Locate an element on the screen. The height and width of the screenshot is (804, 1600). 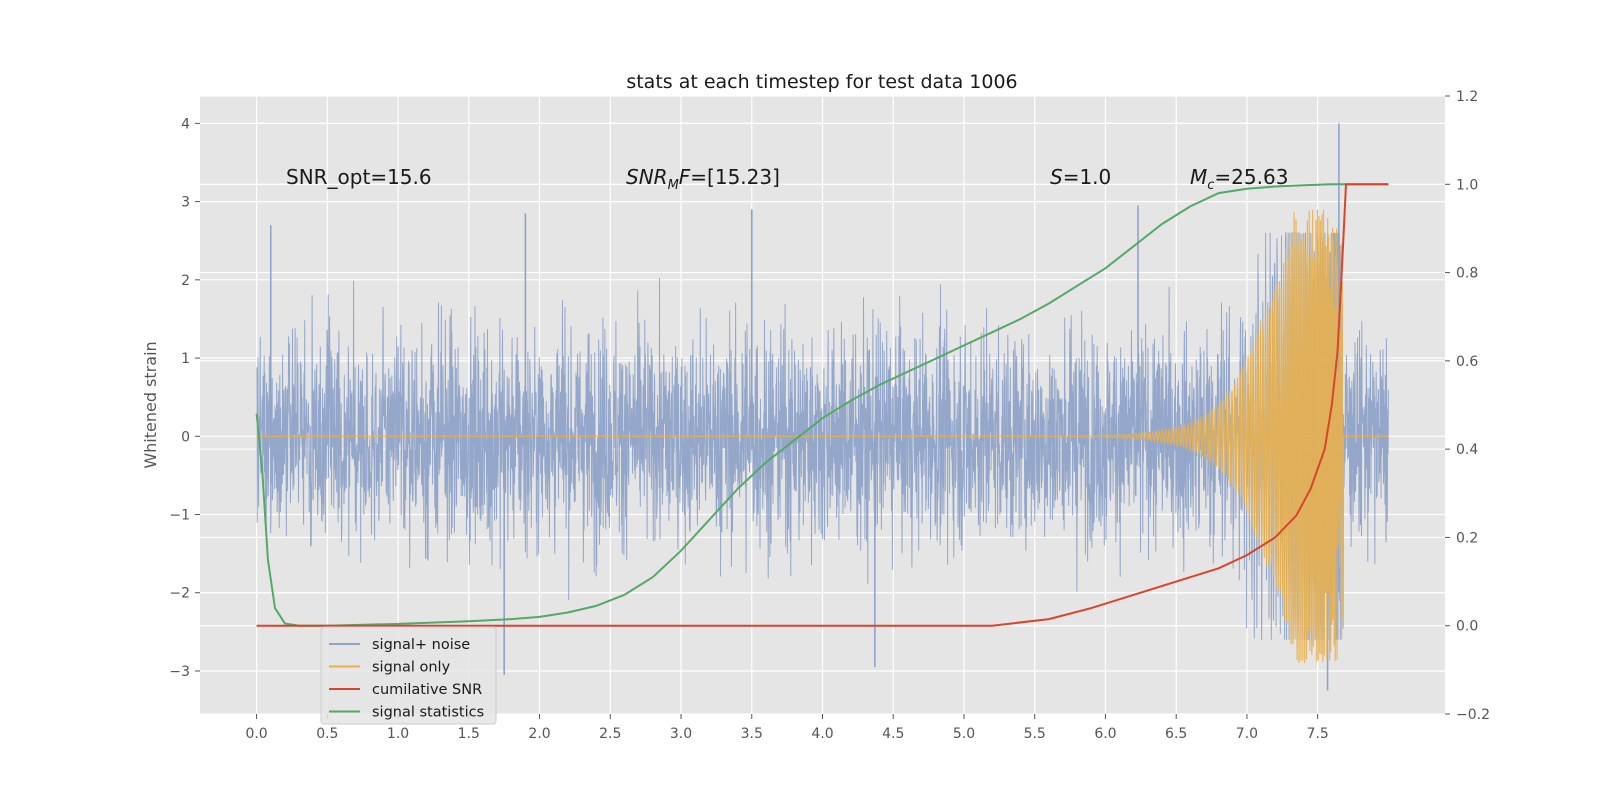
y2-tick-label: 0.0 is located at coordinates (1467, 627).